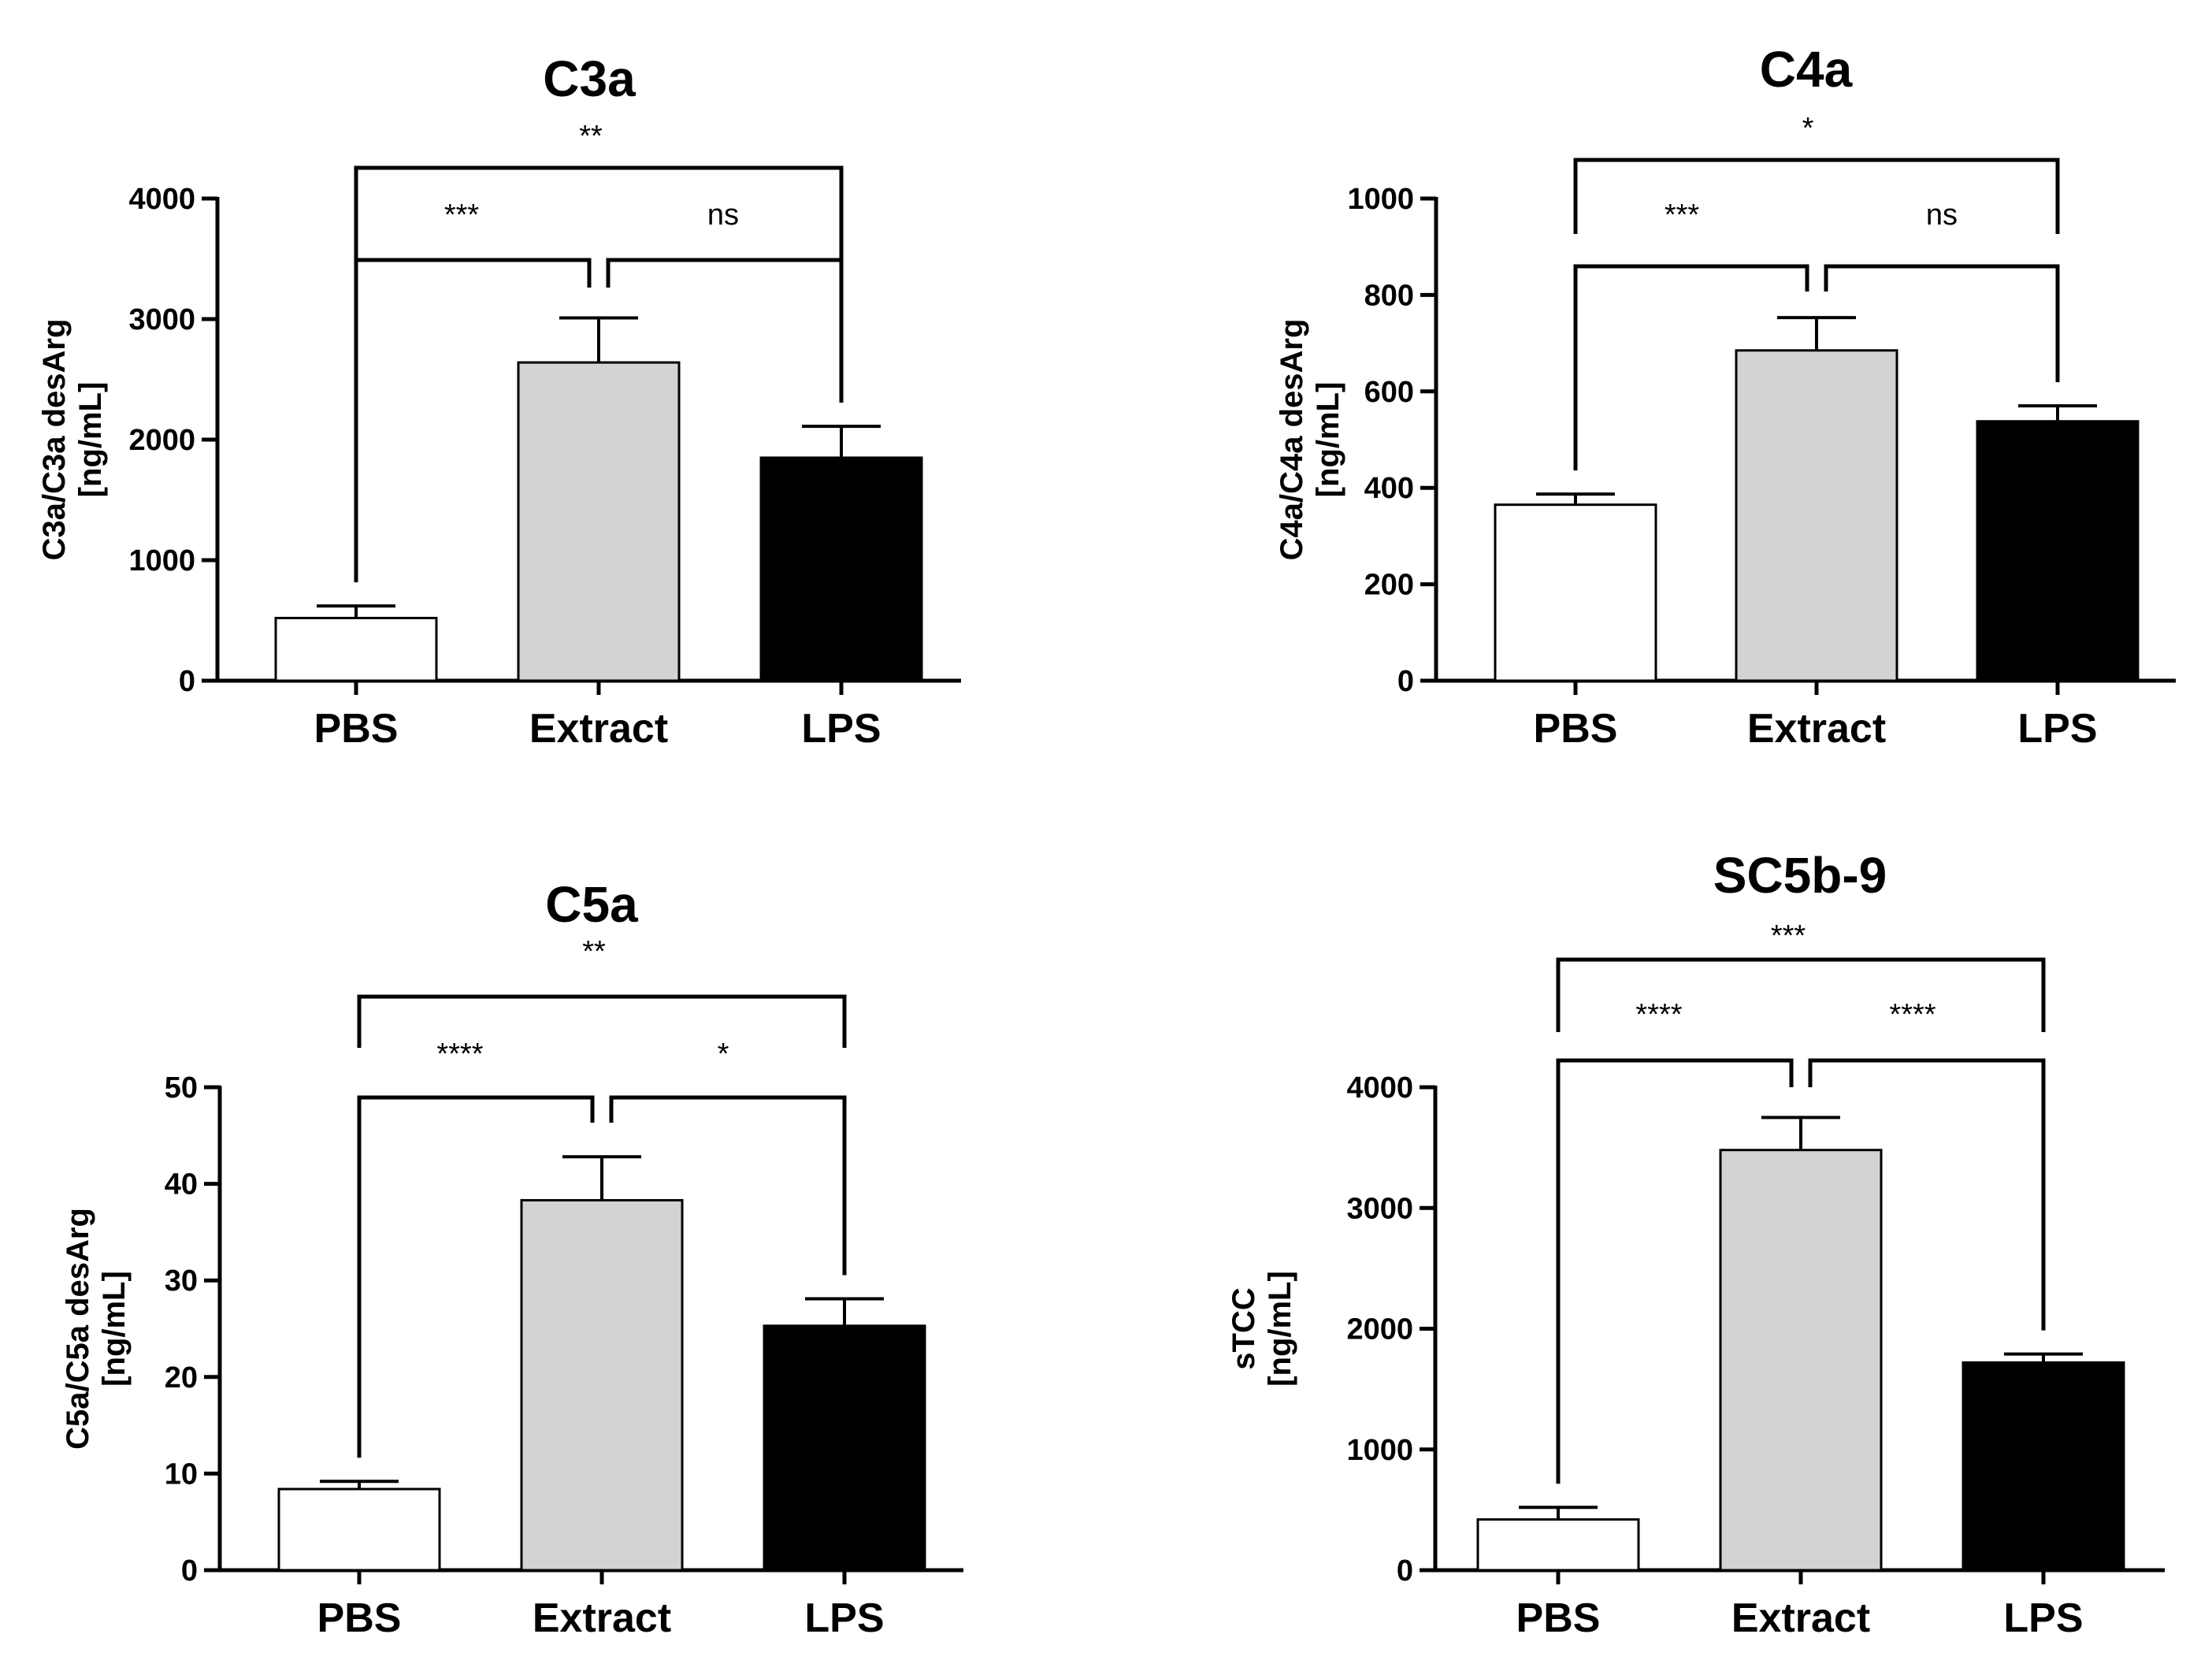 Image resolution: width=2212 pixels, height=1660 pixels. I want to click on chart-title: C4a, so click(1806, 69).